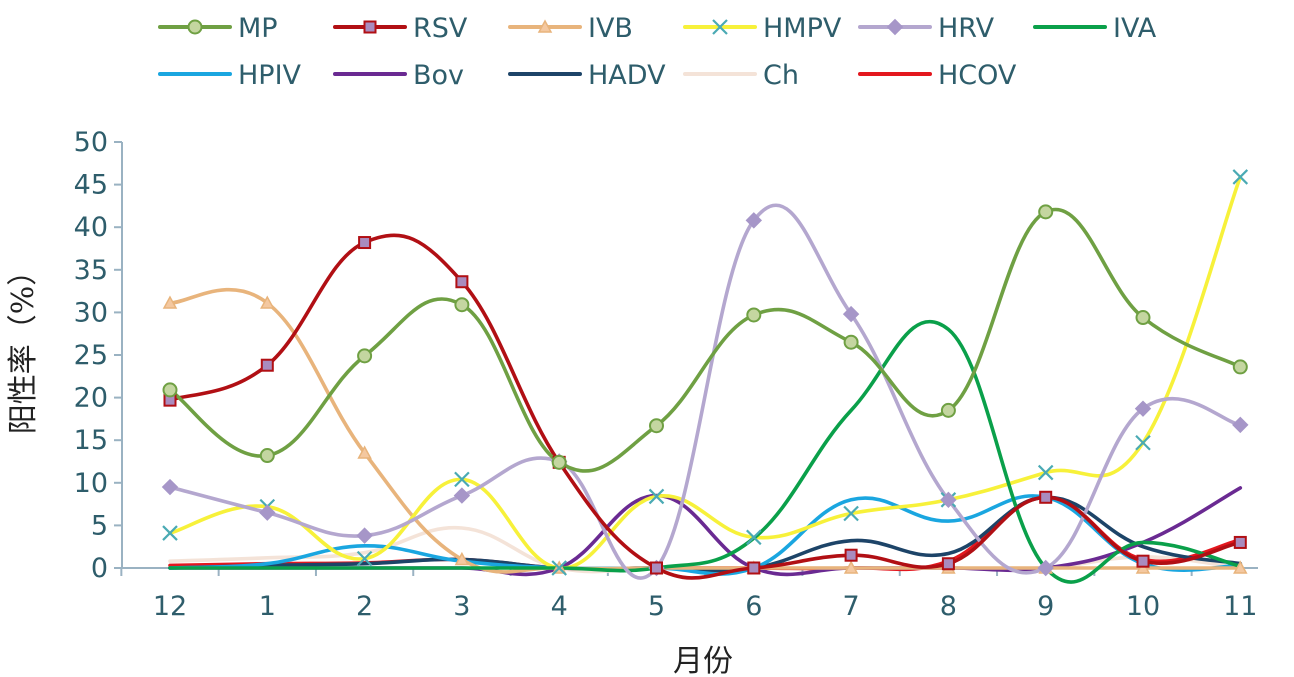  What do you see at coordinates (91, 312) in the screenshot?
I see `y-tick-label: 30` at bounding box center [91, 312].